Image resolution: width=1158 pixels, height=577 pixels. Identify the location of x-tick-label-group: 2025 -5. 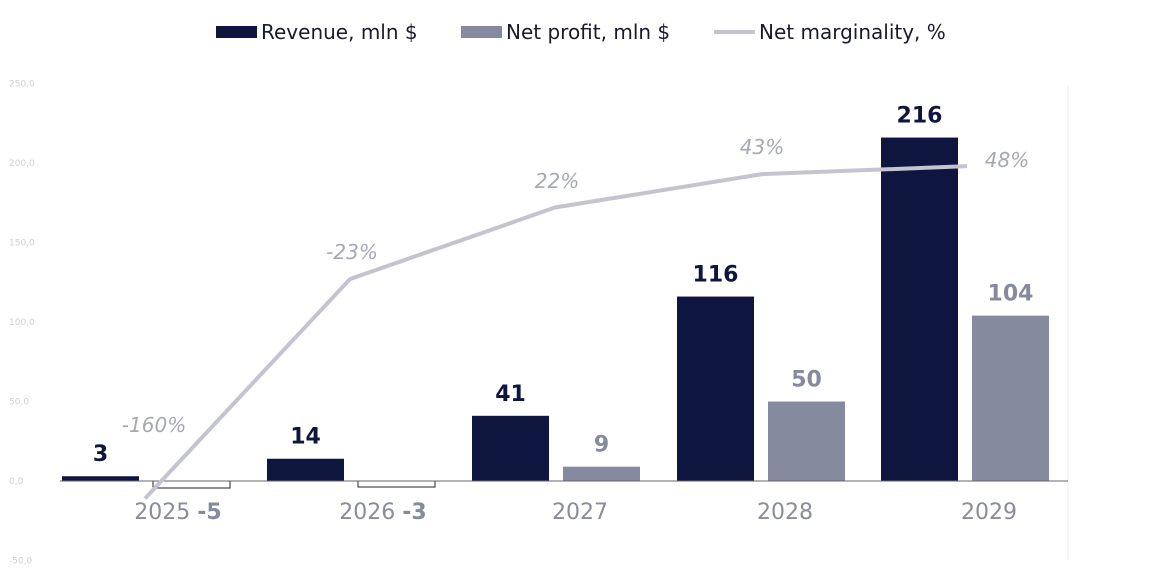
(177, 512).